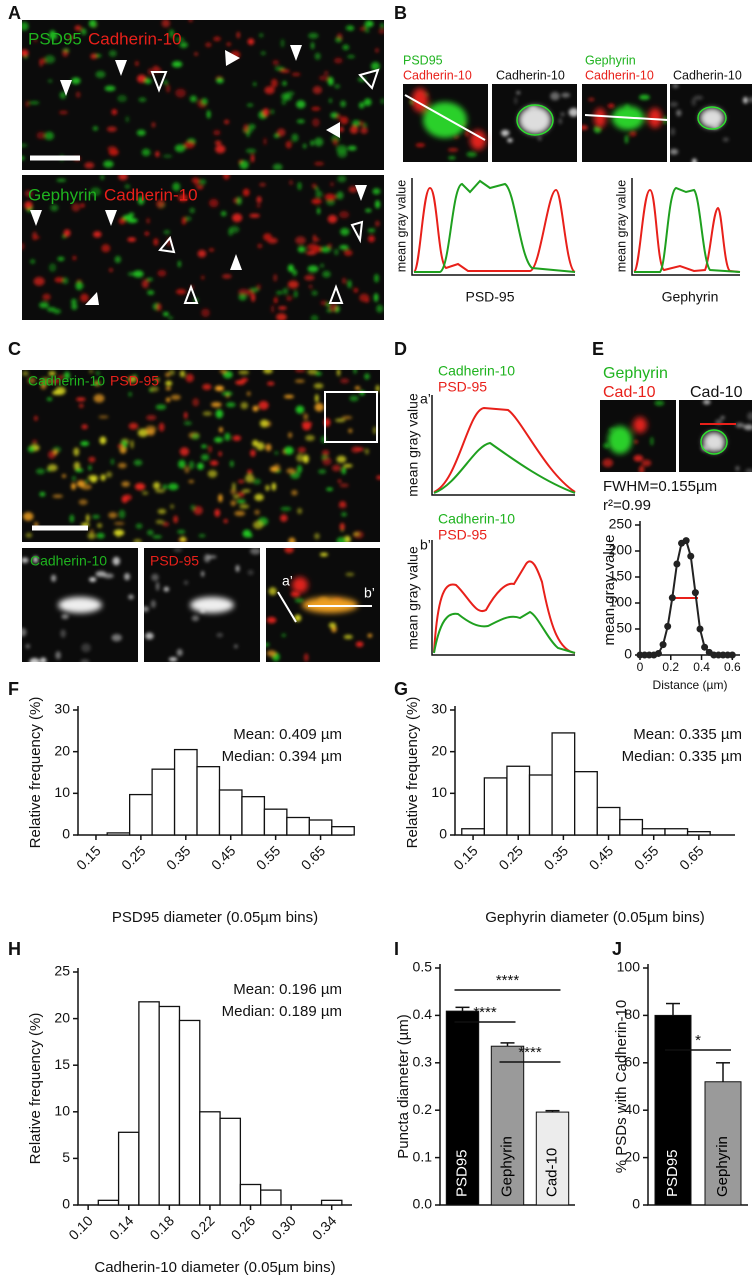 Image resolution: width=754 pixels, height=1280 pixels. I want to click on panel-label: C, so click(14, 349).